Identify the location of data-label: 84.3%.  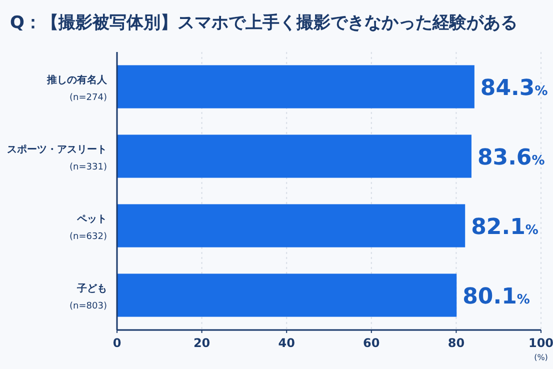
(514, 88).